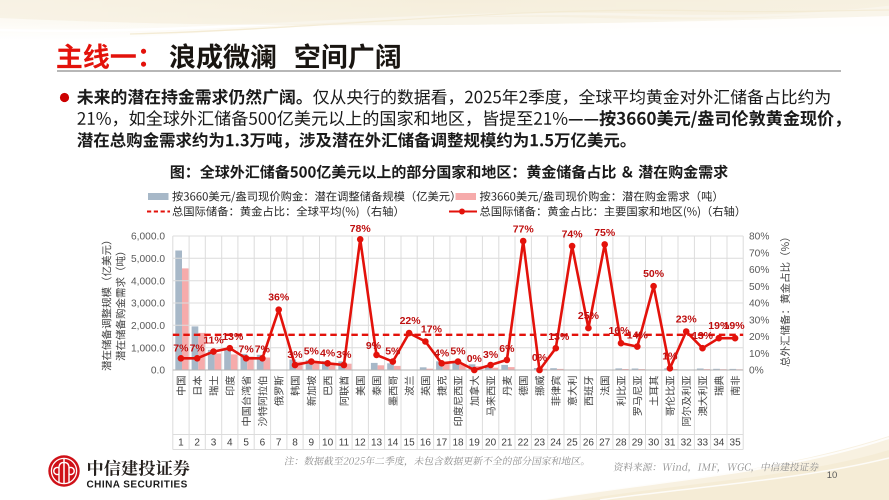 Image resolution: width=889 pixels, height=500 pixels. Describe the element at coordinates (137, 485) in the screenshot. I see `svg-text: CHINA SECURITIES` at that location.